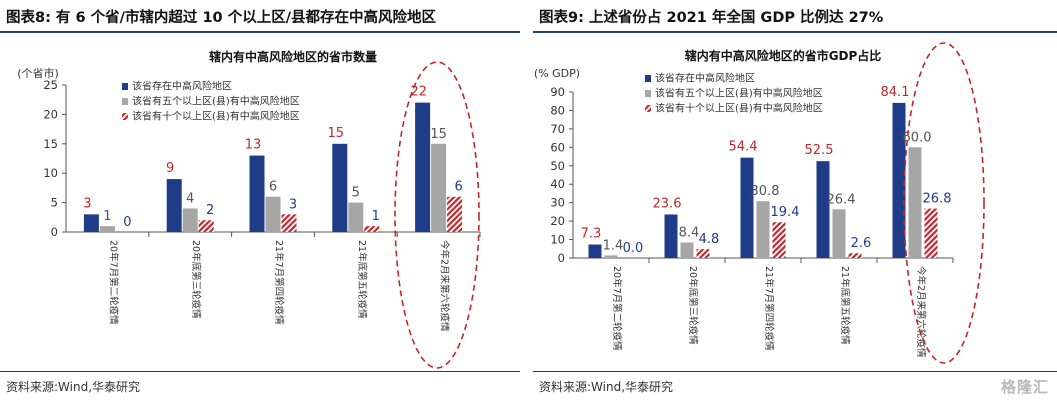 The image size is (1057, 405). What do you see at coordinates (917, 137) in the screenshot?
I see `data-label: 60.0` at bounding box center [917, 137].